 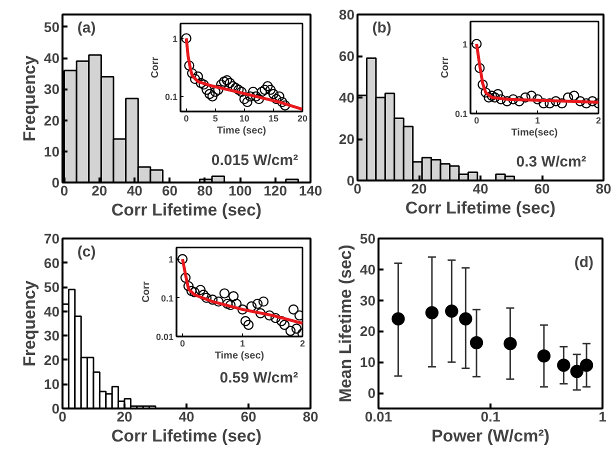 I want to click on annotation: 0.3 W/cm², so click(x=551, y=162).